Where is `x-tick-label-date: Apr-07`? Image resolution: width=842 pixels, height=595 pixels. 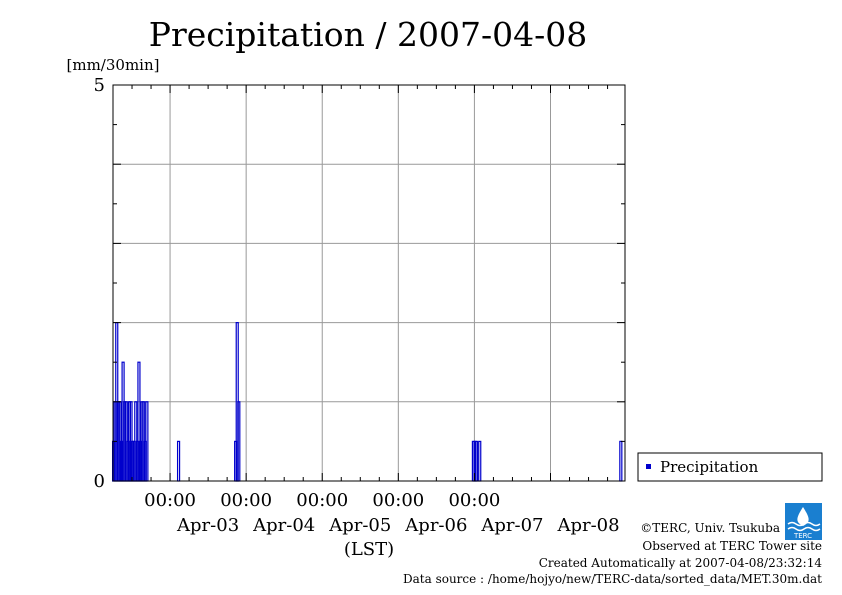 x-tick-label-date: Apr-07 is located at coordinates (511, 525).